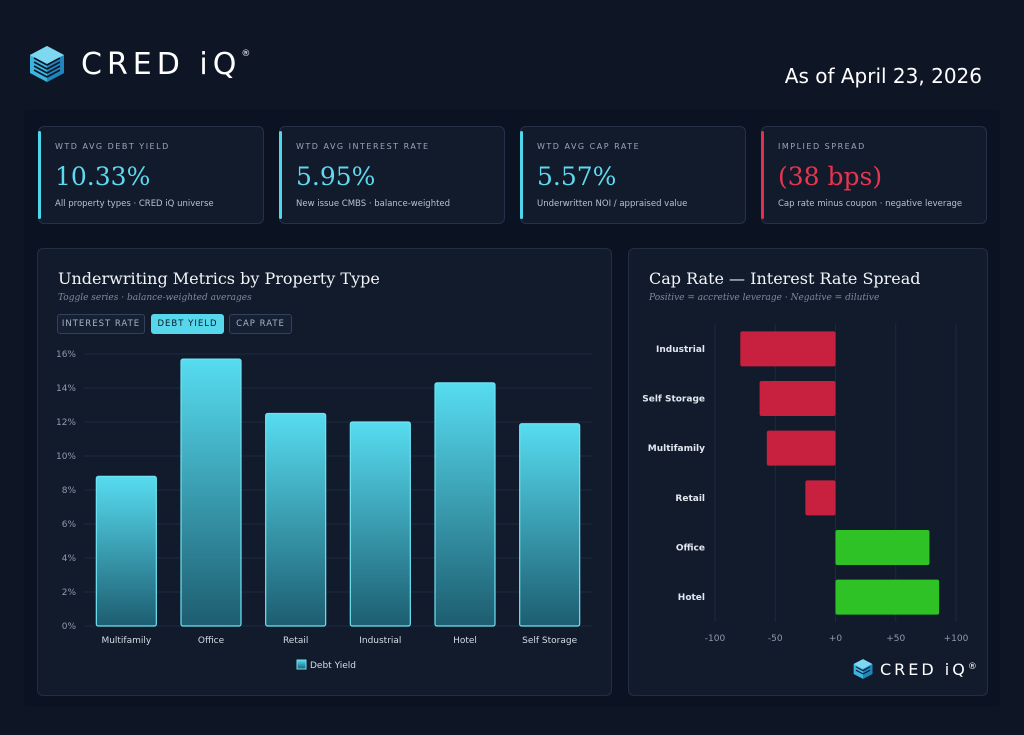 This screenshot has width=1024, height=735. I want to click on bar-self-storage, so click(550, 525).